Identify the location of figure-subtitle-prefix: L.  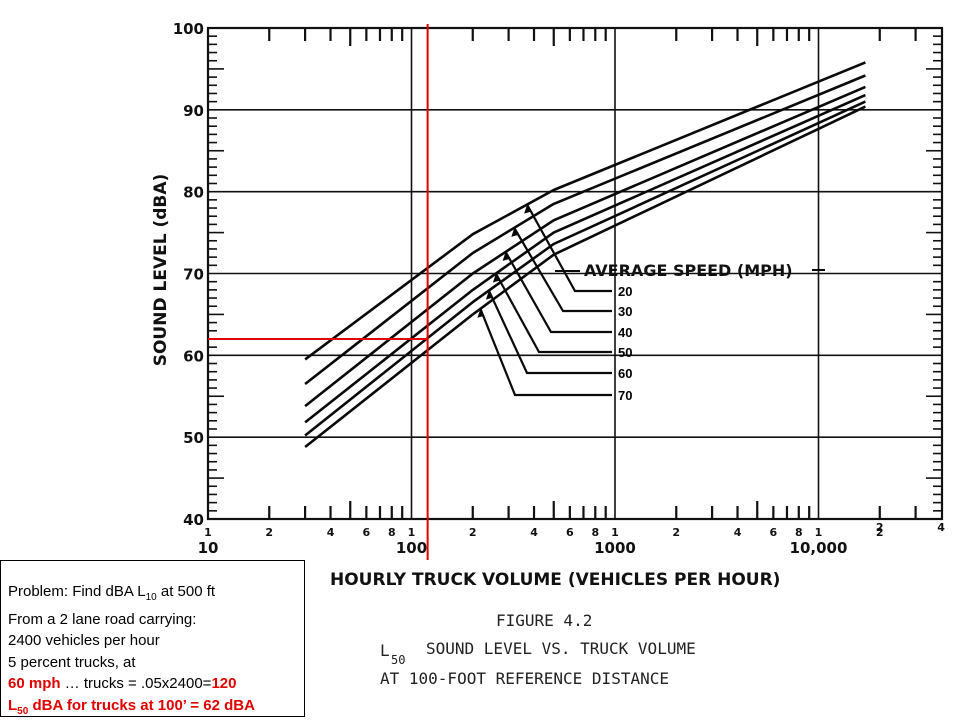
(385, 650).